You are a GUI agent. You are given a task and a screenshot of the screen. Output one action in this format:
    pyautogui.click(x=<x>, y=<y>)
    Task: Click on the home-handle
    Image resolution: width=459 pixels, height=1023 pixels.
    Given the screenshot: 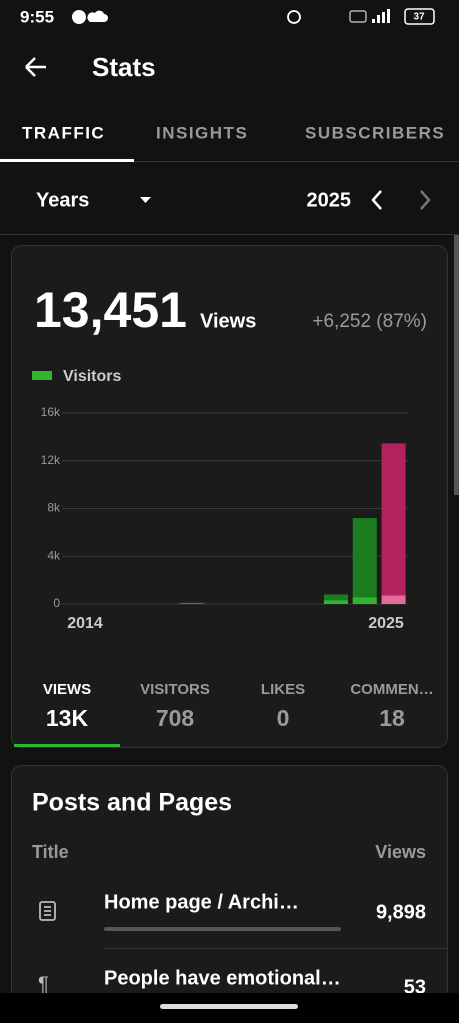 What is the action you would take?
    pyautogui.click(x=229, y=1006)
    